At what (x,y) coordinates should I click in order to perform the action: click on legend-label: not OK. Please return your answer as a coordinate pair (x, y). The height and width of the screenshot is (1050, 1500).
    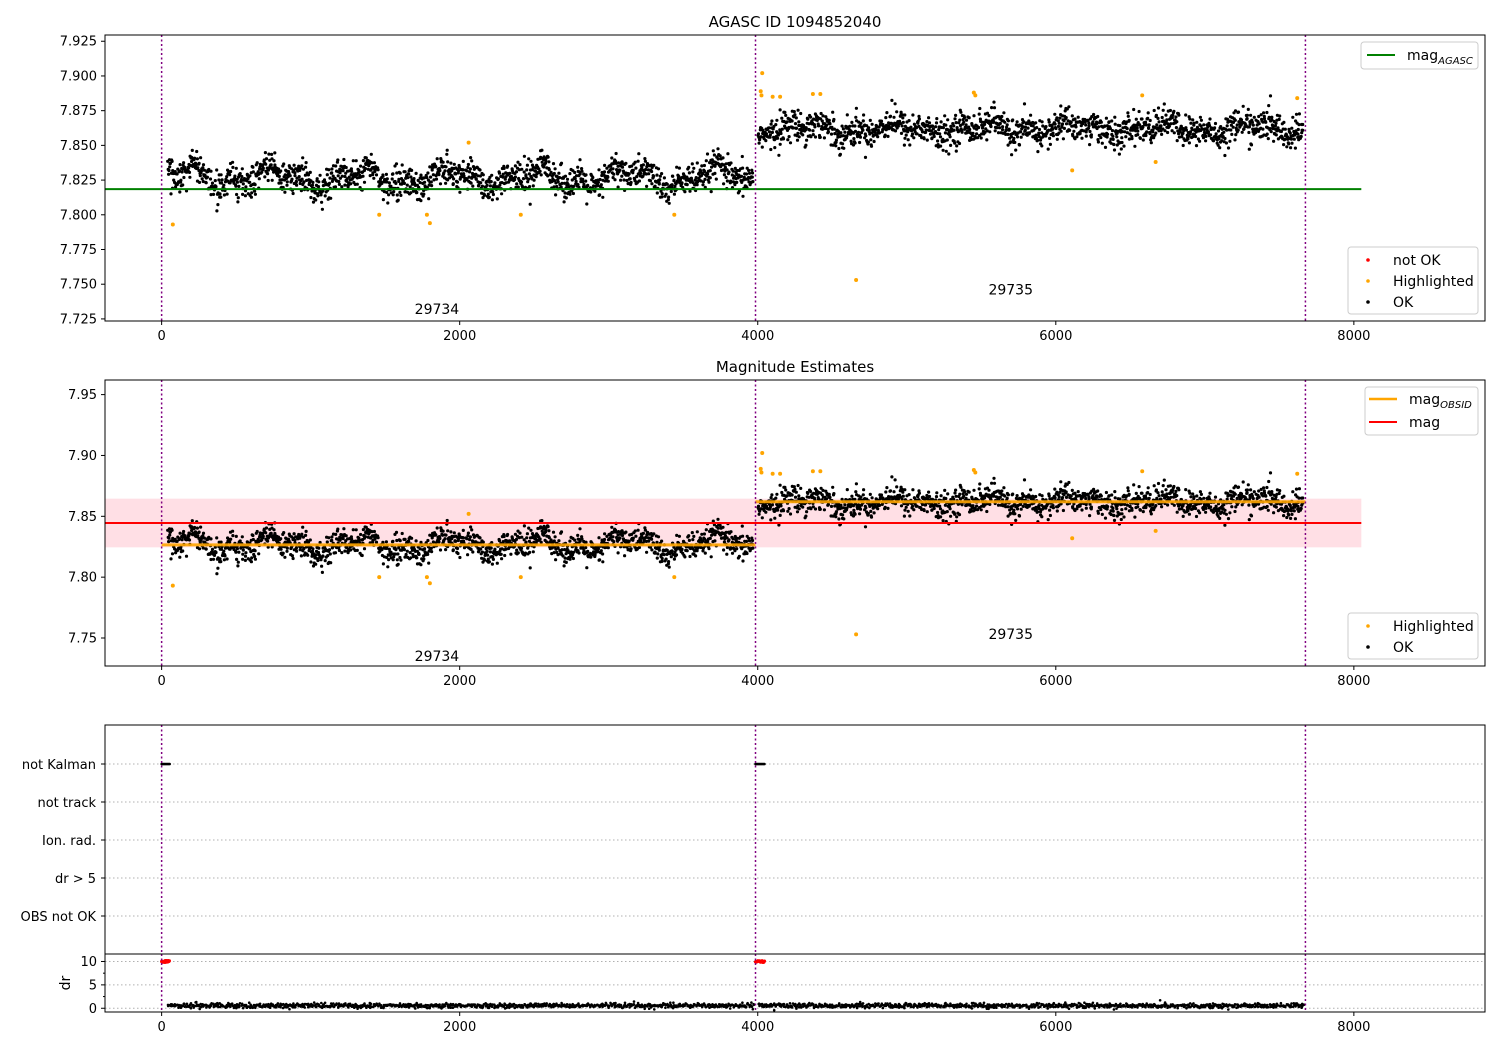
    Looking at the image, I should click on (1417, 261).